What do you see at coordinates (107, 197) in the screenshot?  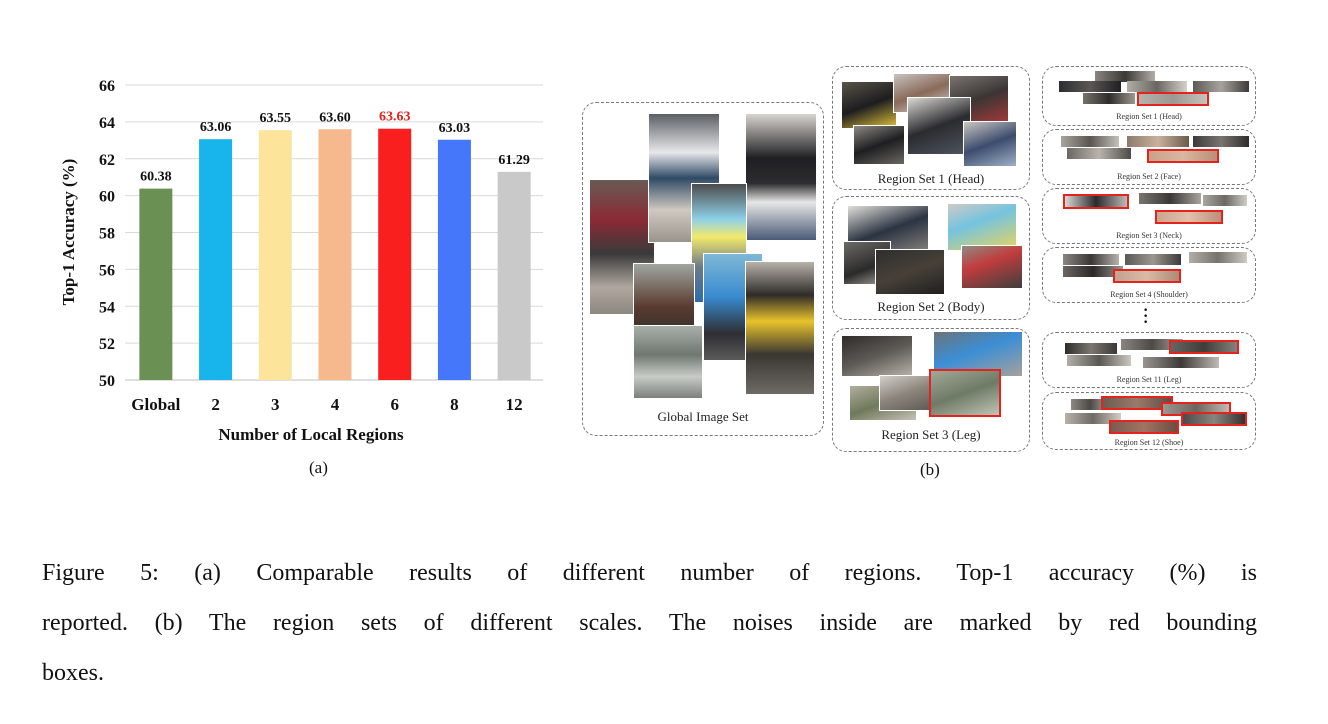 I see `y-tick-label: 60` at bounding box center [107, 197].